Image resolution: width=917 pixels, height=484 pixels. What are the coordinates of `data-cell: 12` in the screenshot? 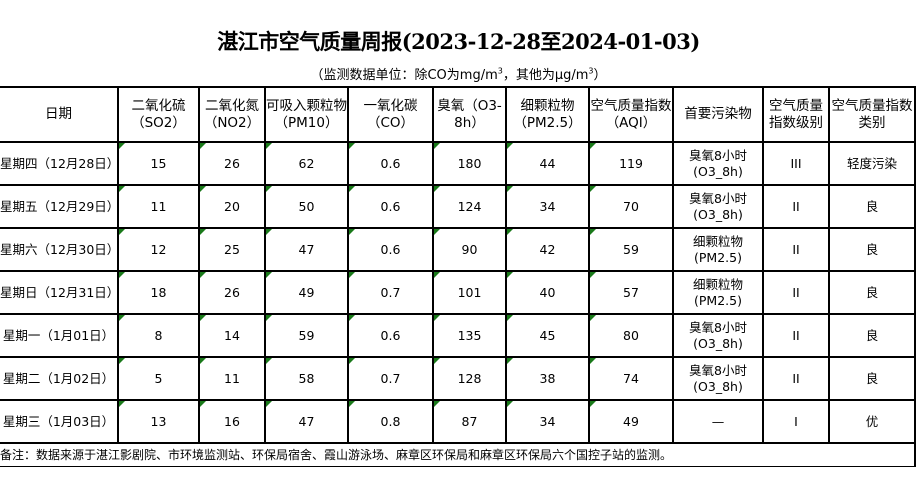 It's located at (158, 249).